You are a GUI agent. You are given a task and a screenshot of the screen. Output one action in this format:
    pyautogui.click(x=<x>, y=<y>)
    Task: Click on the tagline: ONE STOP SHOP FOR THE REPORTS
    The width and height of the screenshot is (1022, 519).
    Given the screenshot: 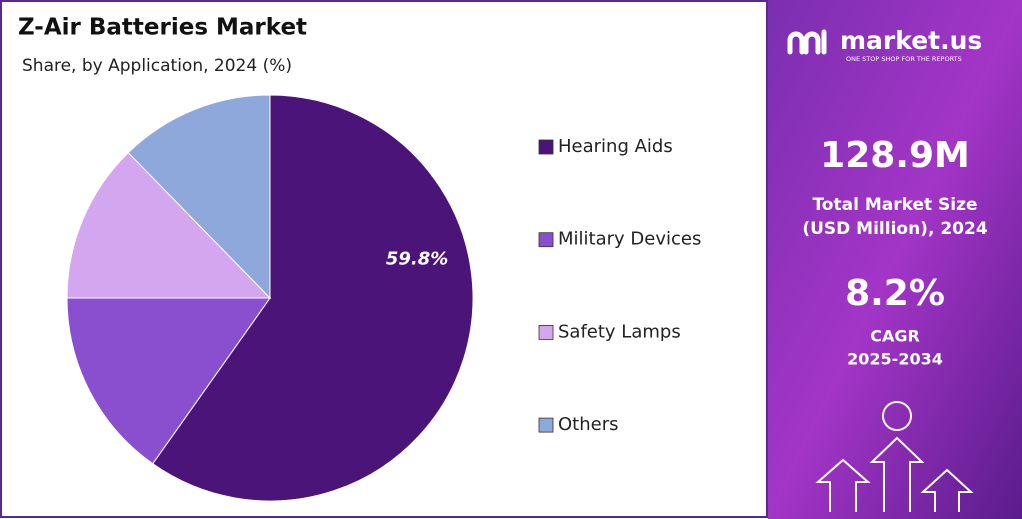 What is the action you would take?
    pyautogui.click(x=904, y=59)
    